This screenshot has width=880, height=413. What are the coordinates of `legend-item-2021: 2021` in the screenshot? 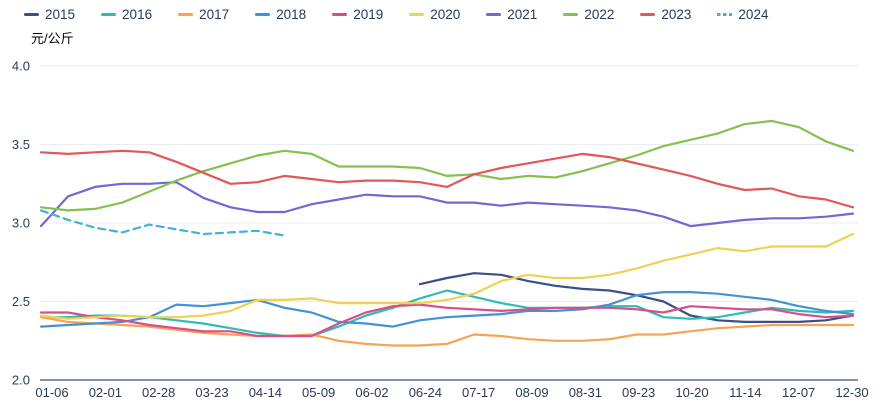 It's located at (511, 14).